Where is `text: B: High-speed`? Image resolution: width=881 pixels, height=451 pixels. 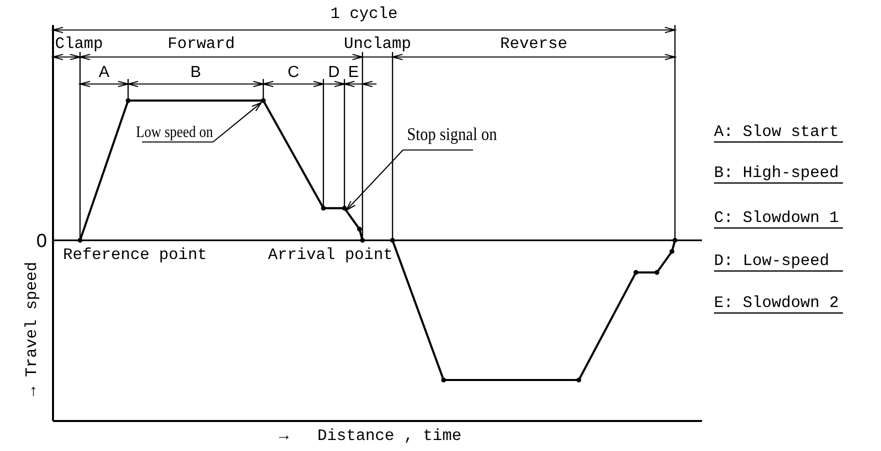
text: B: High-speed is located at coordinates (776, 173).